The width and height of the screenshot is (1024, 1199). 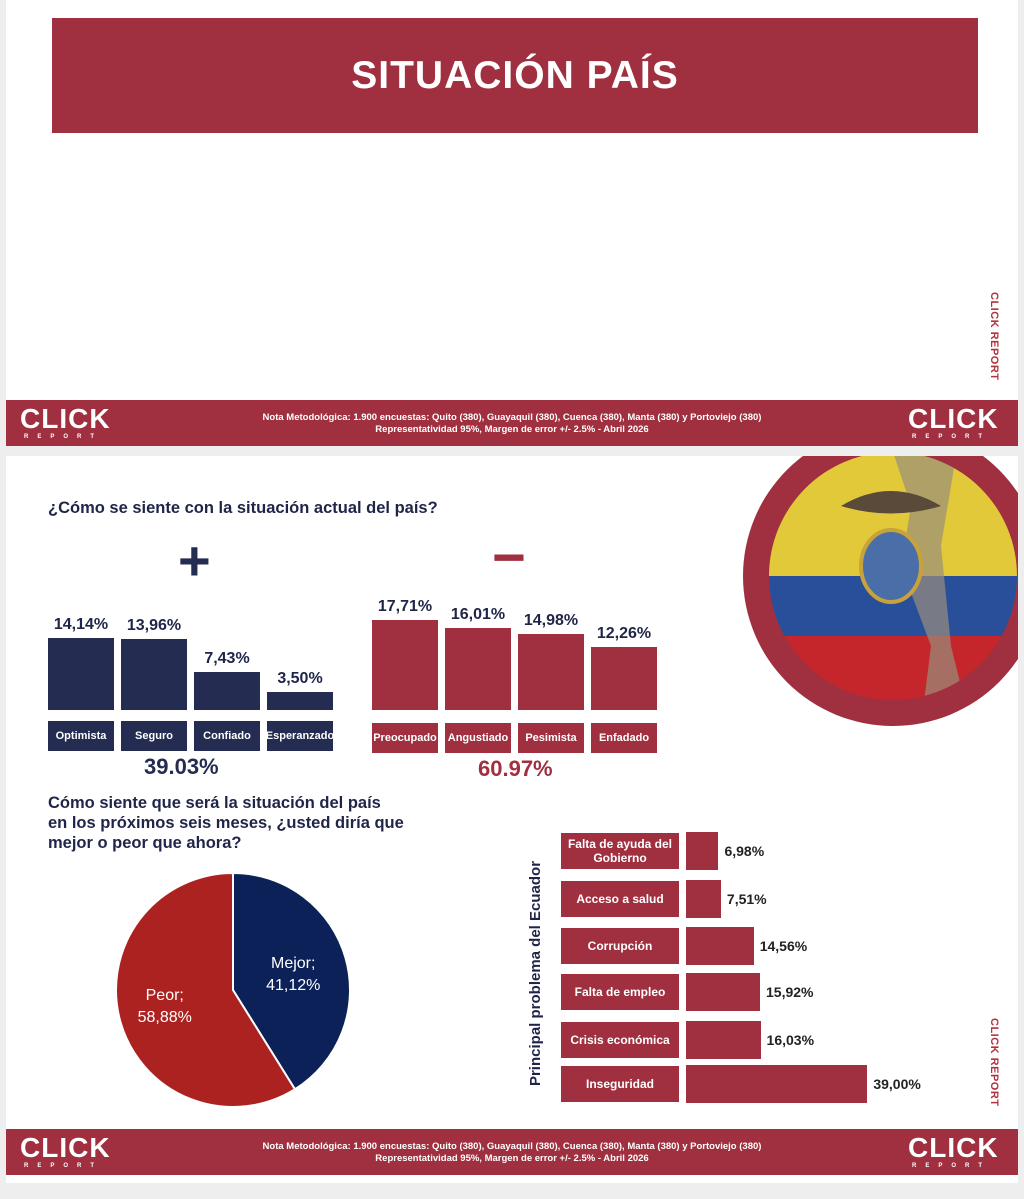 I want to click on bar-value-label: 7,43%, so click(x=227, y=659).